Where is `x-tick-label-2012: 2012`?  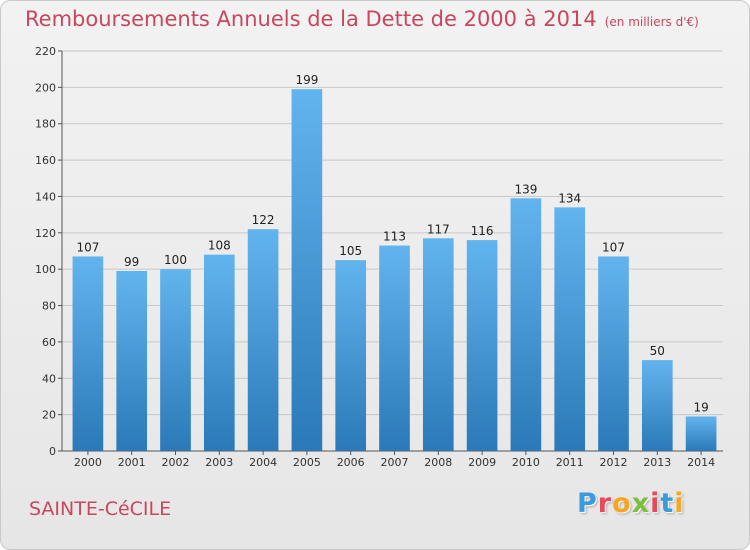 x-tick-label-2012: 2012 is located at coordinates (614, 462).